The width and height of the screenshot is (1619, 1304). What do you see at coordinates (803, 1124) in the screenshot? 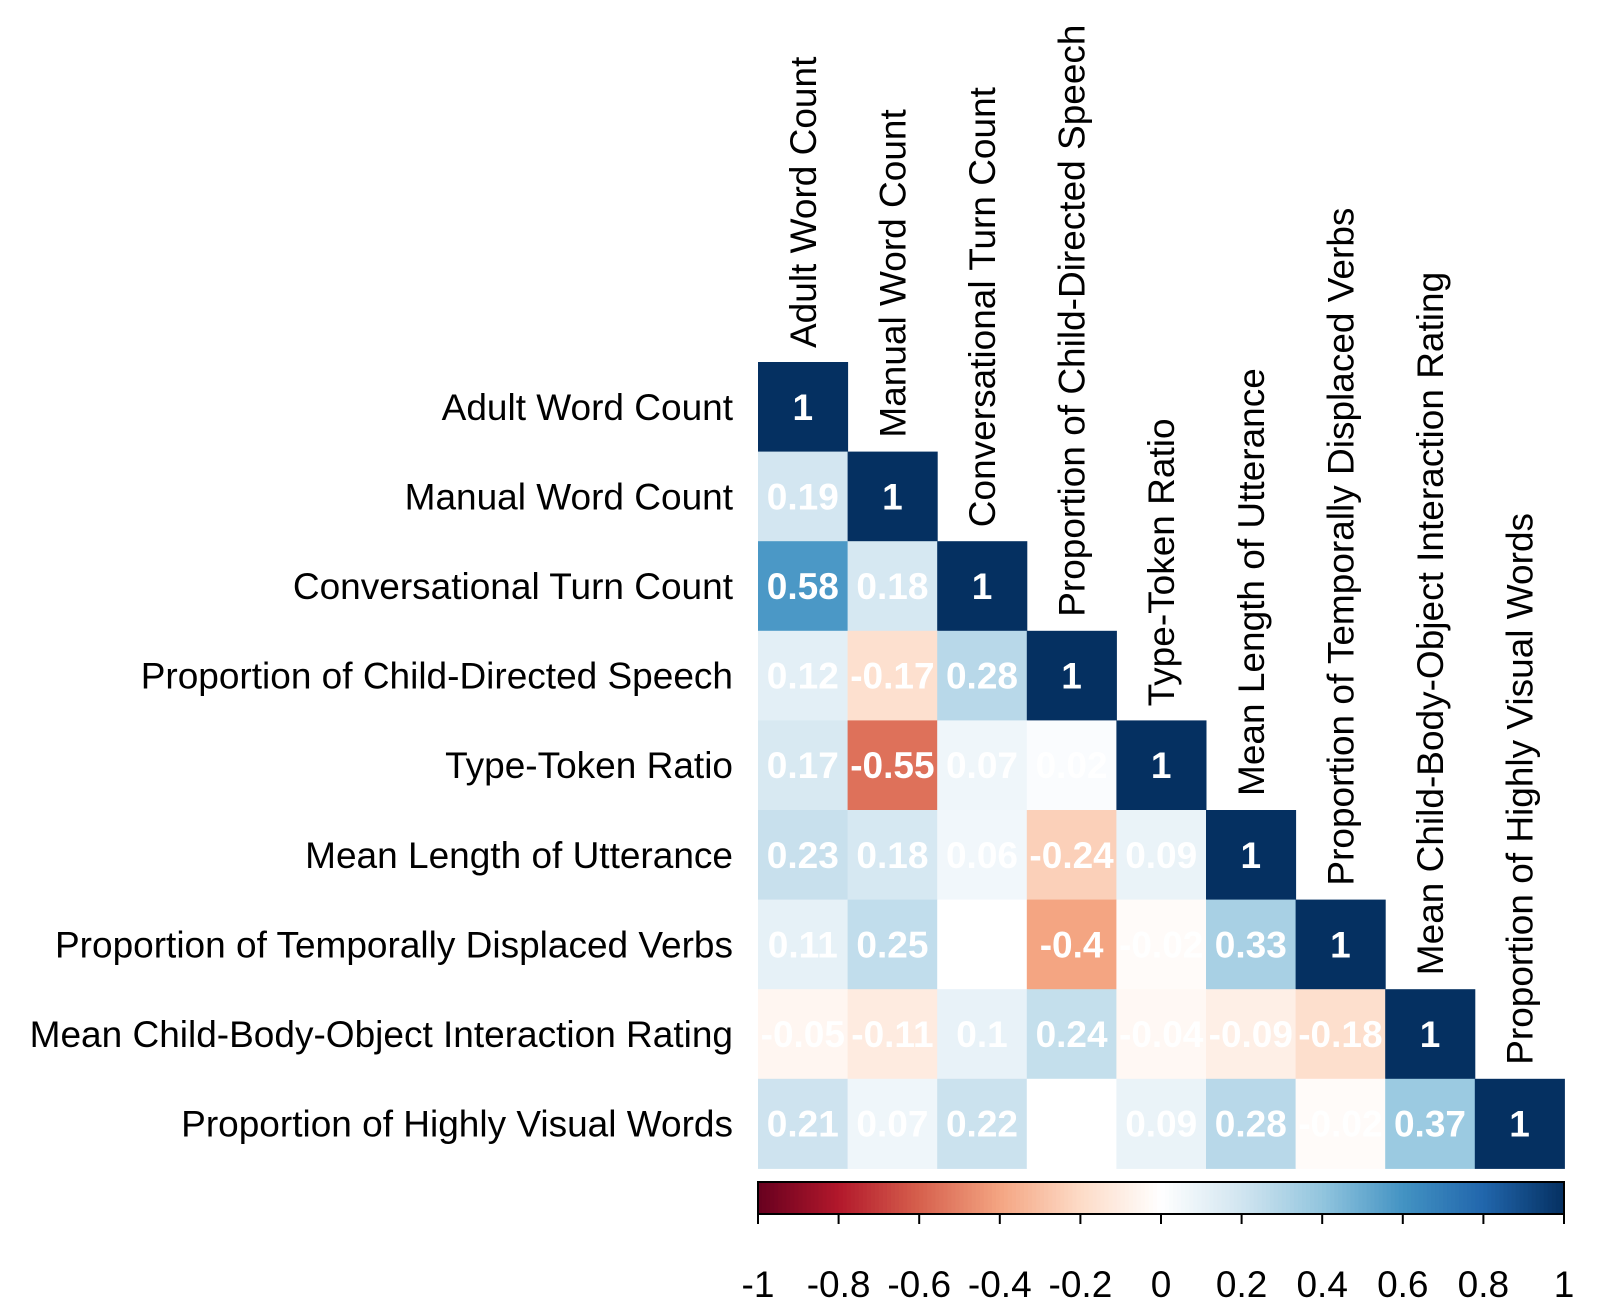
I see `cell-value-label: 0.21` at bounding box center [803, 1124].